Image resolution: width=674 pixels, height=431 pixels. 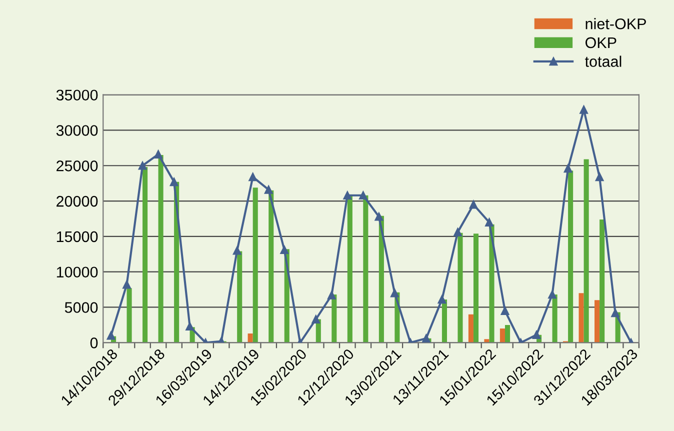 What do you see at coordinates (616, 24) in the screenshot?
I see `legend-label: niet-OKP` at bounding box center [616, 24].